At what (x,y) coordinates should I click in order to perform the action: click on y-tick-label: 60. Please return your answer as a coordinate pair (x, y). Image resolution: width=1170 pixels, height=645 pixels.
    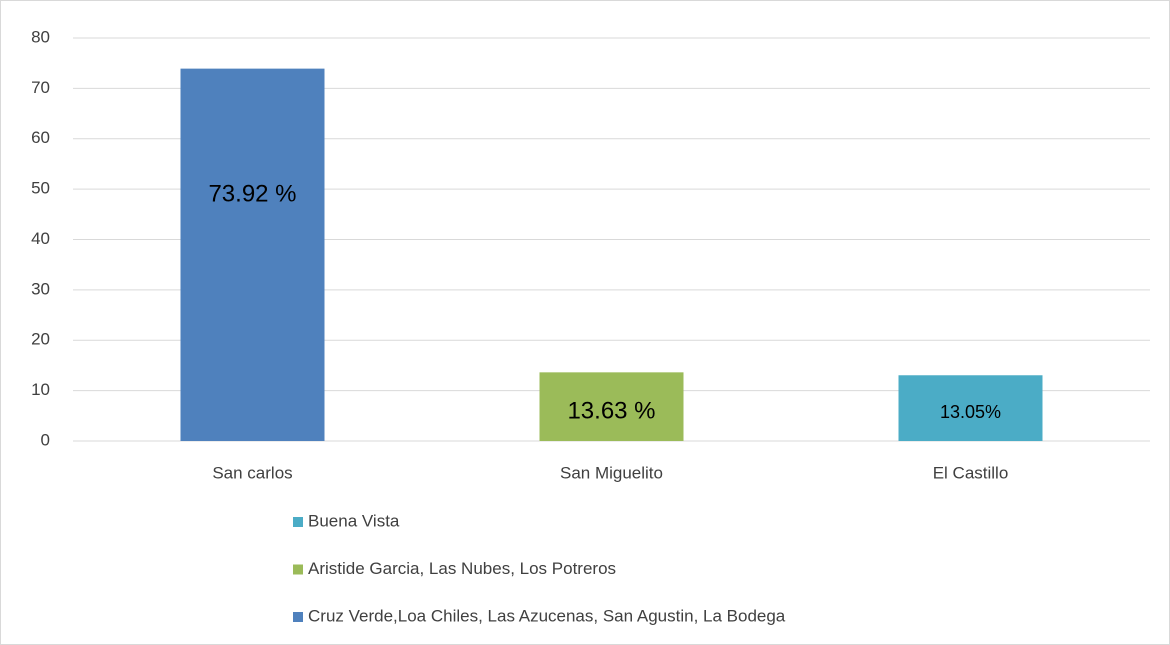
    Looking at the image, I should click on (40, 137).